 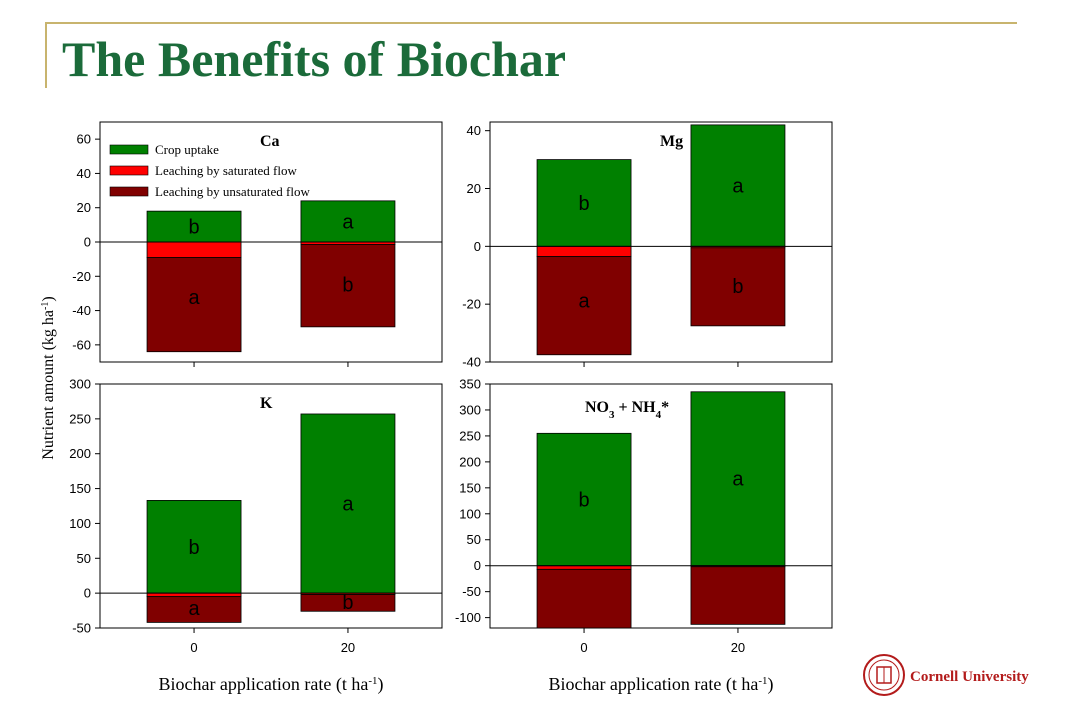 What do you see at coordinates (470, 384) in the screenshot?
I see `y-tick-label: 350` at bounding box center [470, 384].